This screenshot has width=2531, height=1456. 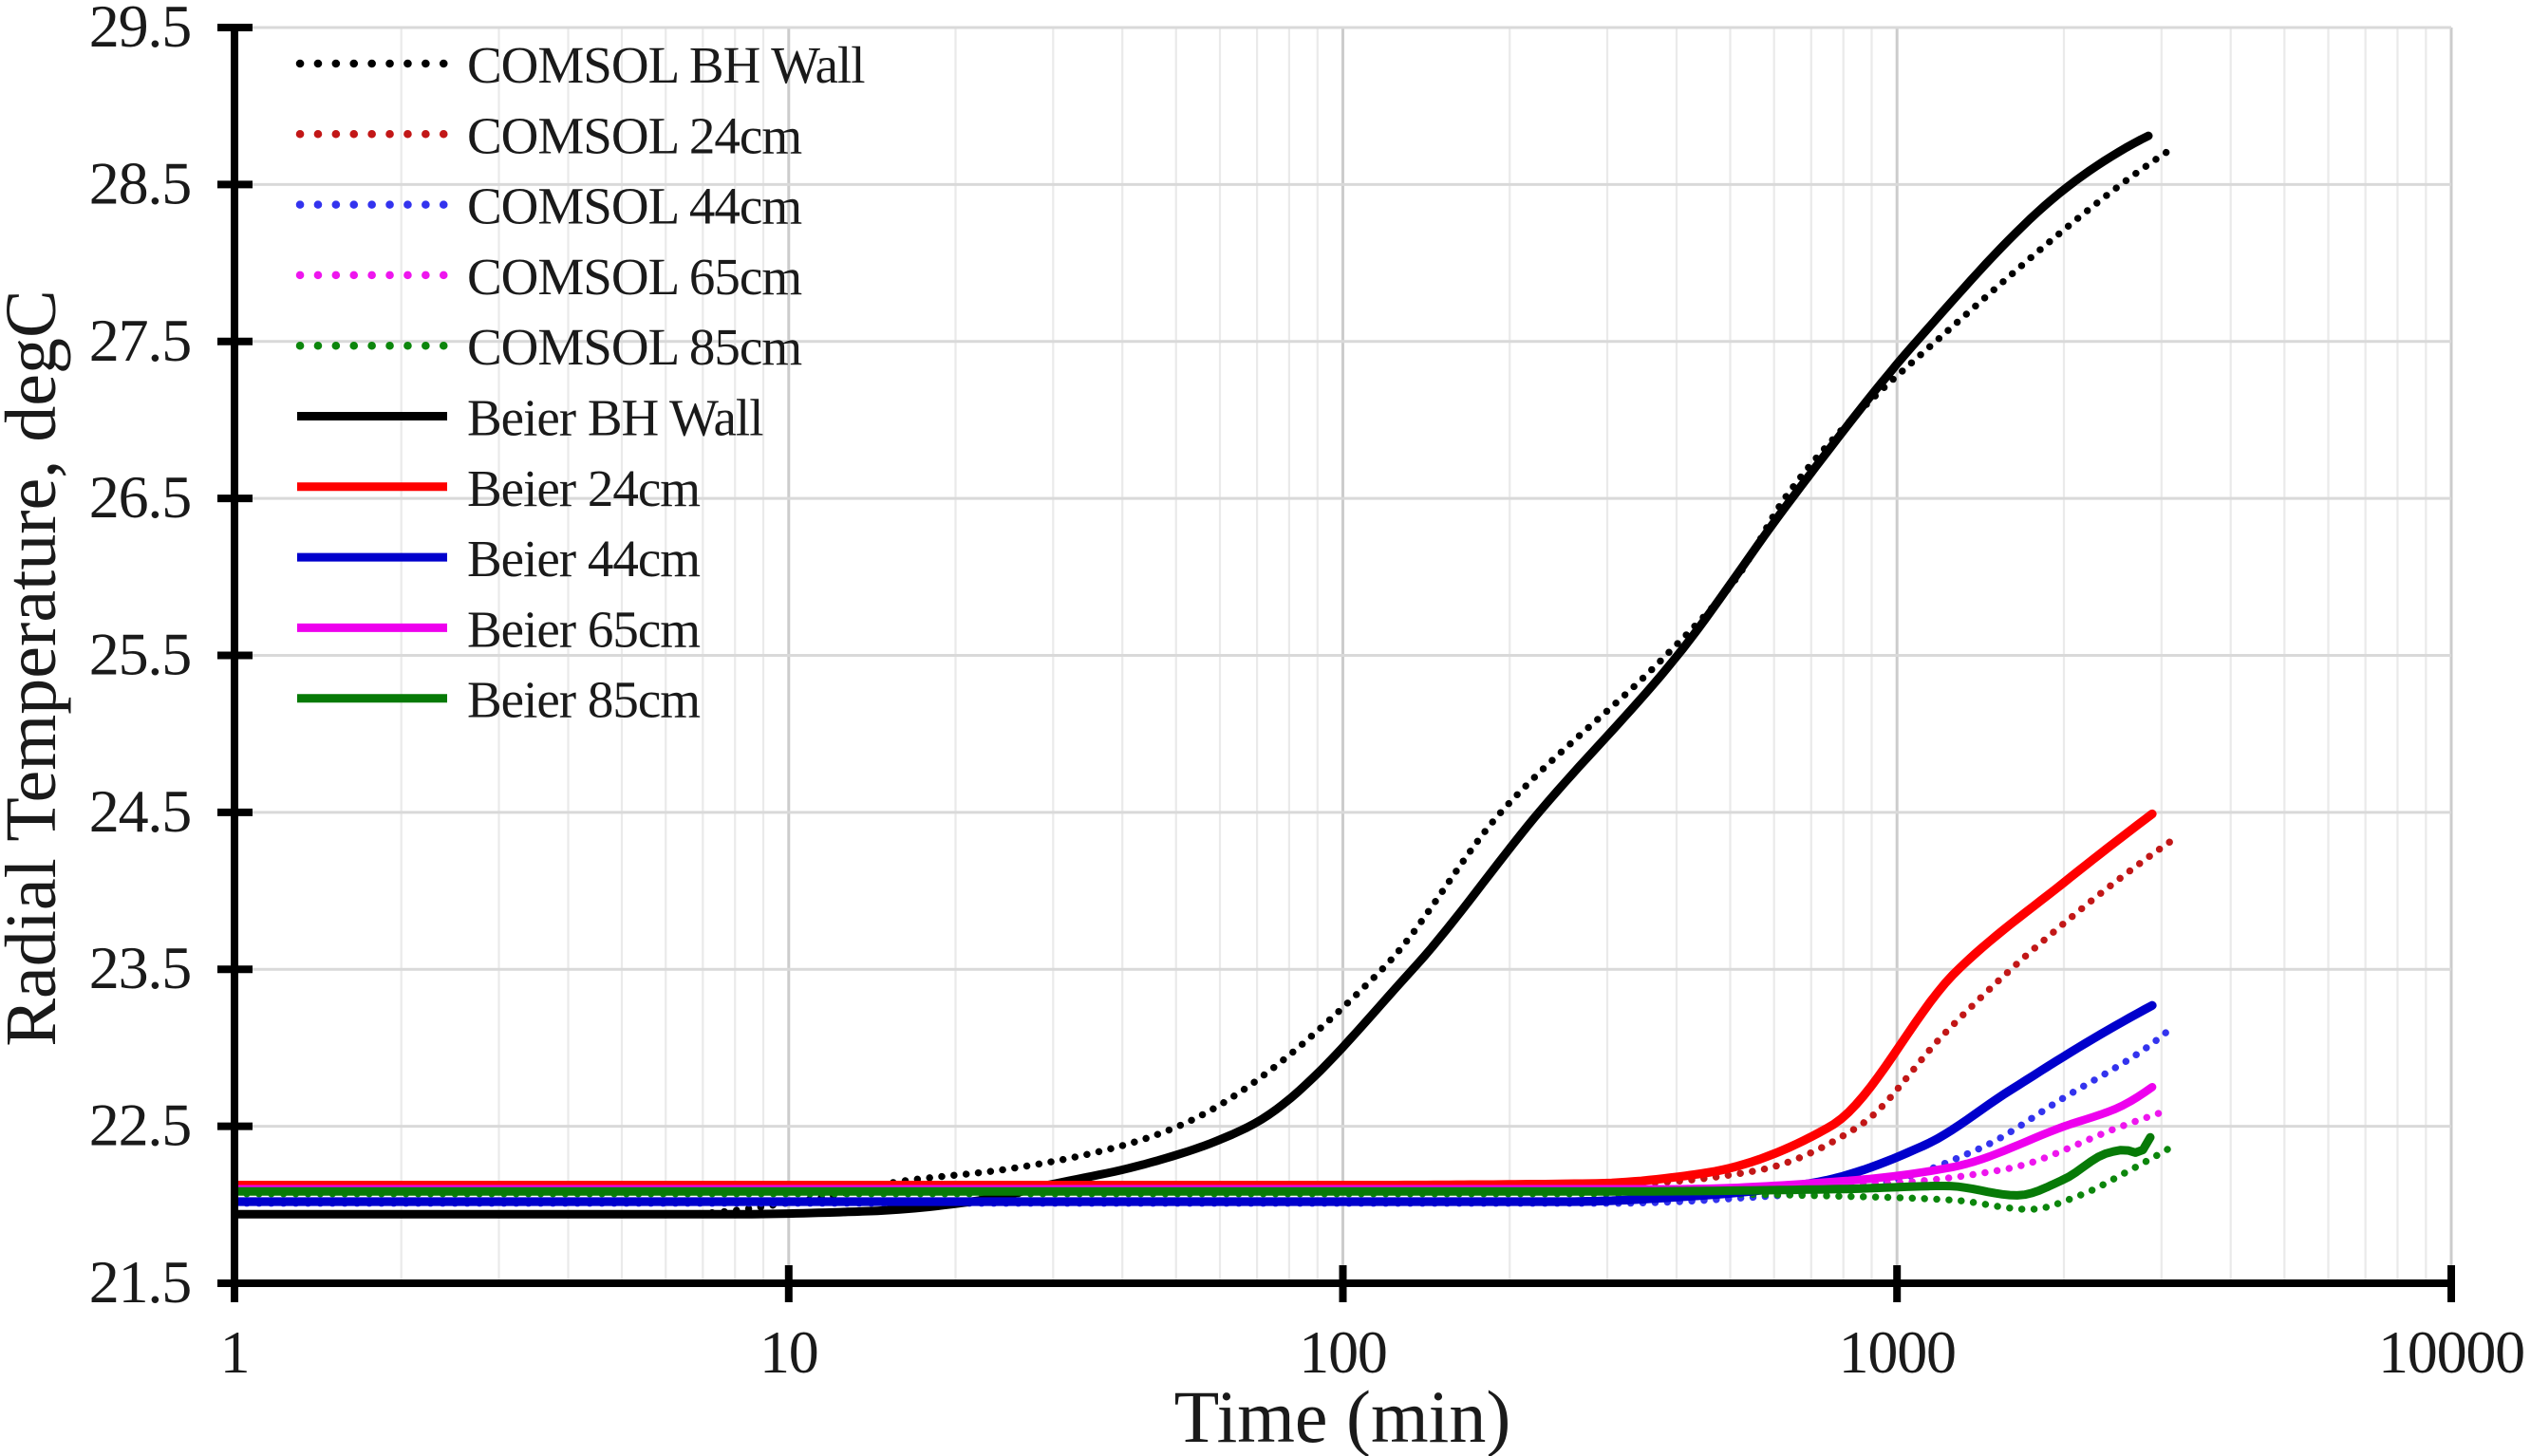 I want to click on svg-text: Beier 44cm, so click(x=583, y=559).